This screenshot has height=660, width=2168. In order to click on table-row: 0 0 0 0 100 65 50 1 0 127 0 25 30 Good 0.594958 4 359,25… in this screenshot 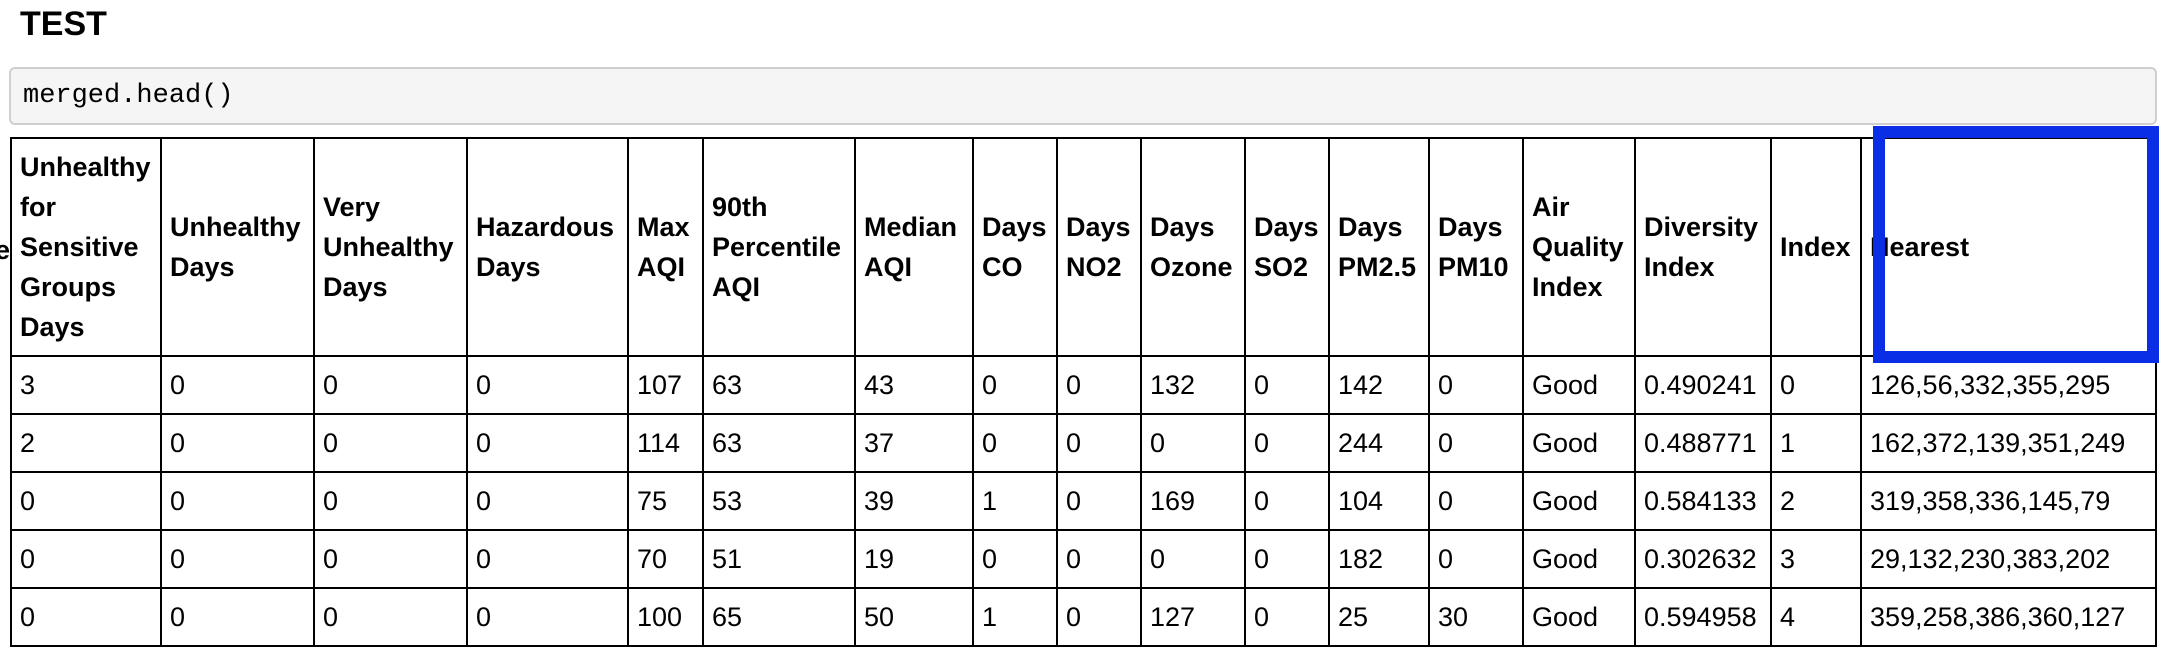, I will do `click(1083, 617)`.